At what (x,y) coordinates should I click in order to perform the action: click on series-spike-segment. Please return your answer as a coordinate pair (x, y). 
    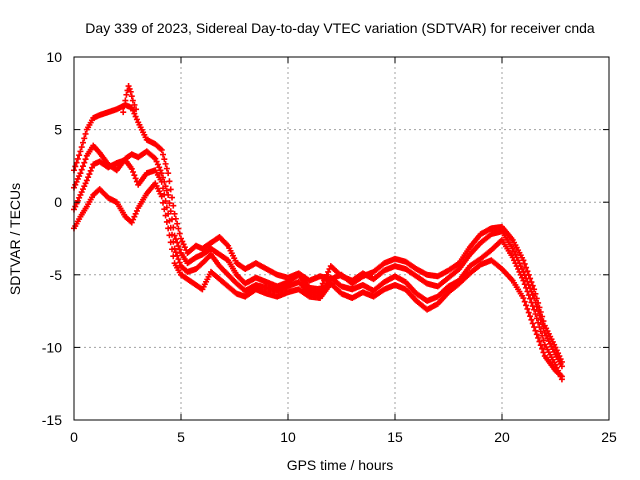
    Looking at the image, I should click on (130, 99).